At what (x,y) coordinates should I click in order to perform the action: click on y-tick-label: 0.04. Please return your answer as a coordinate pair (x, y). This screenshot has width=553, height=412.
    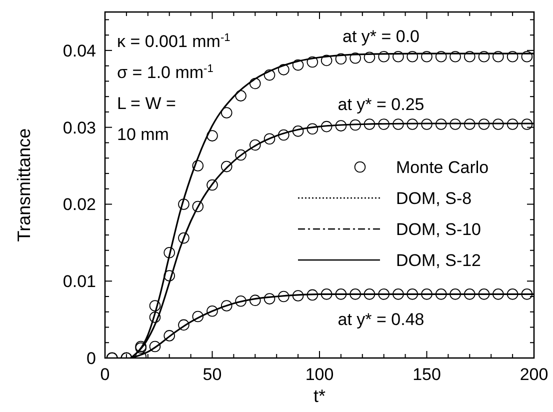
    Looking at the image, I should click on (79, 50).